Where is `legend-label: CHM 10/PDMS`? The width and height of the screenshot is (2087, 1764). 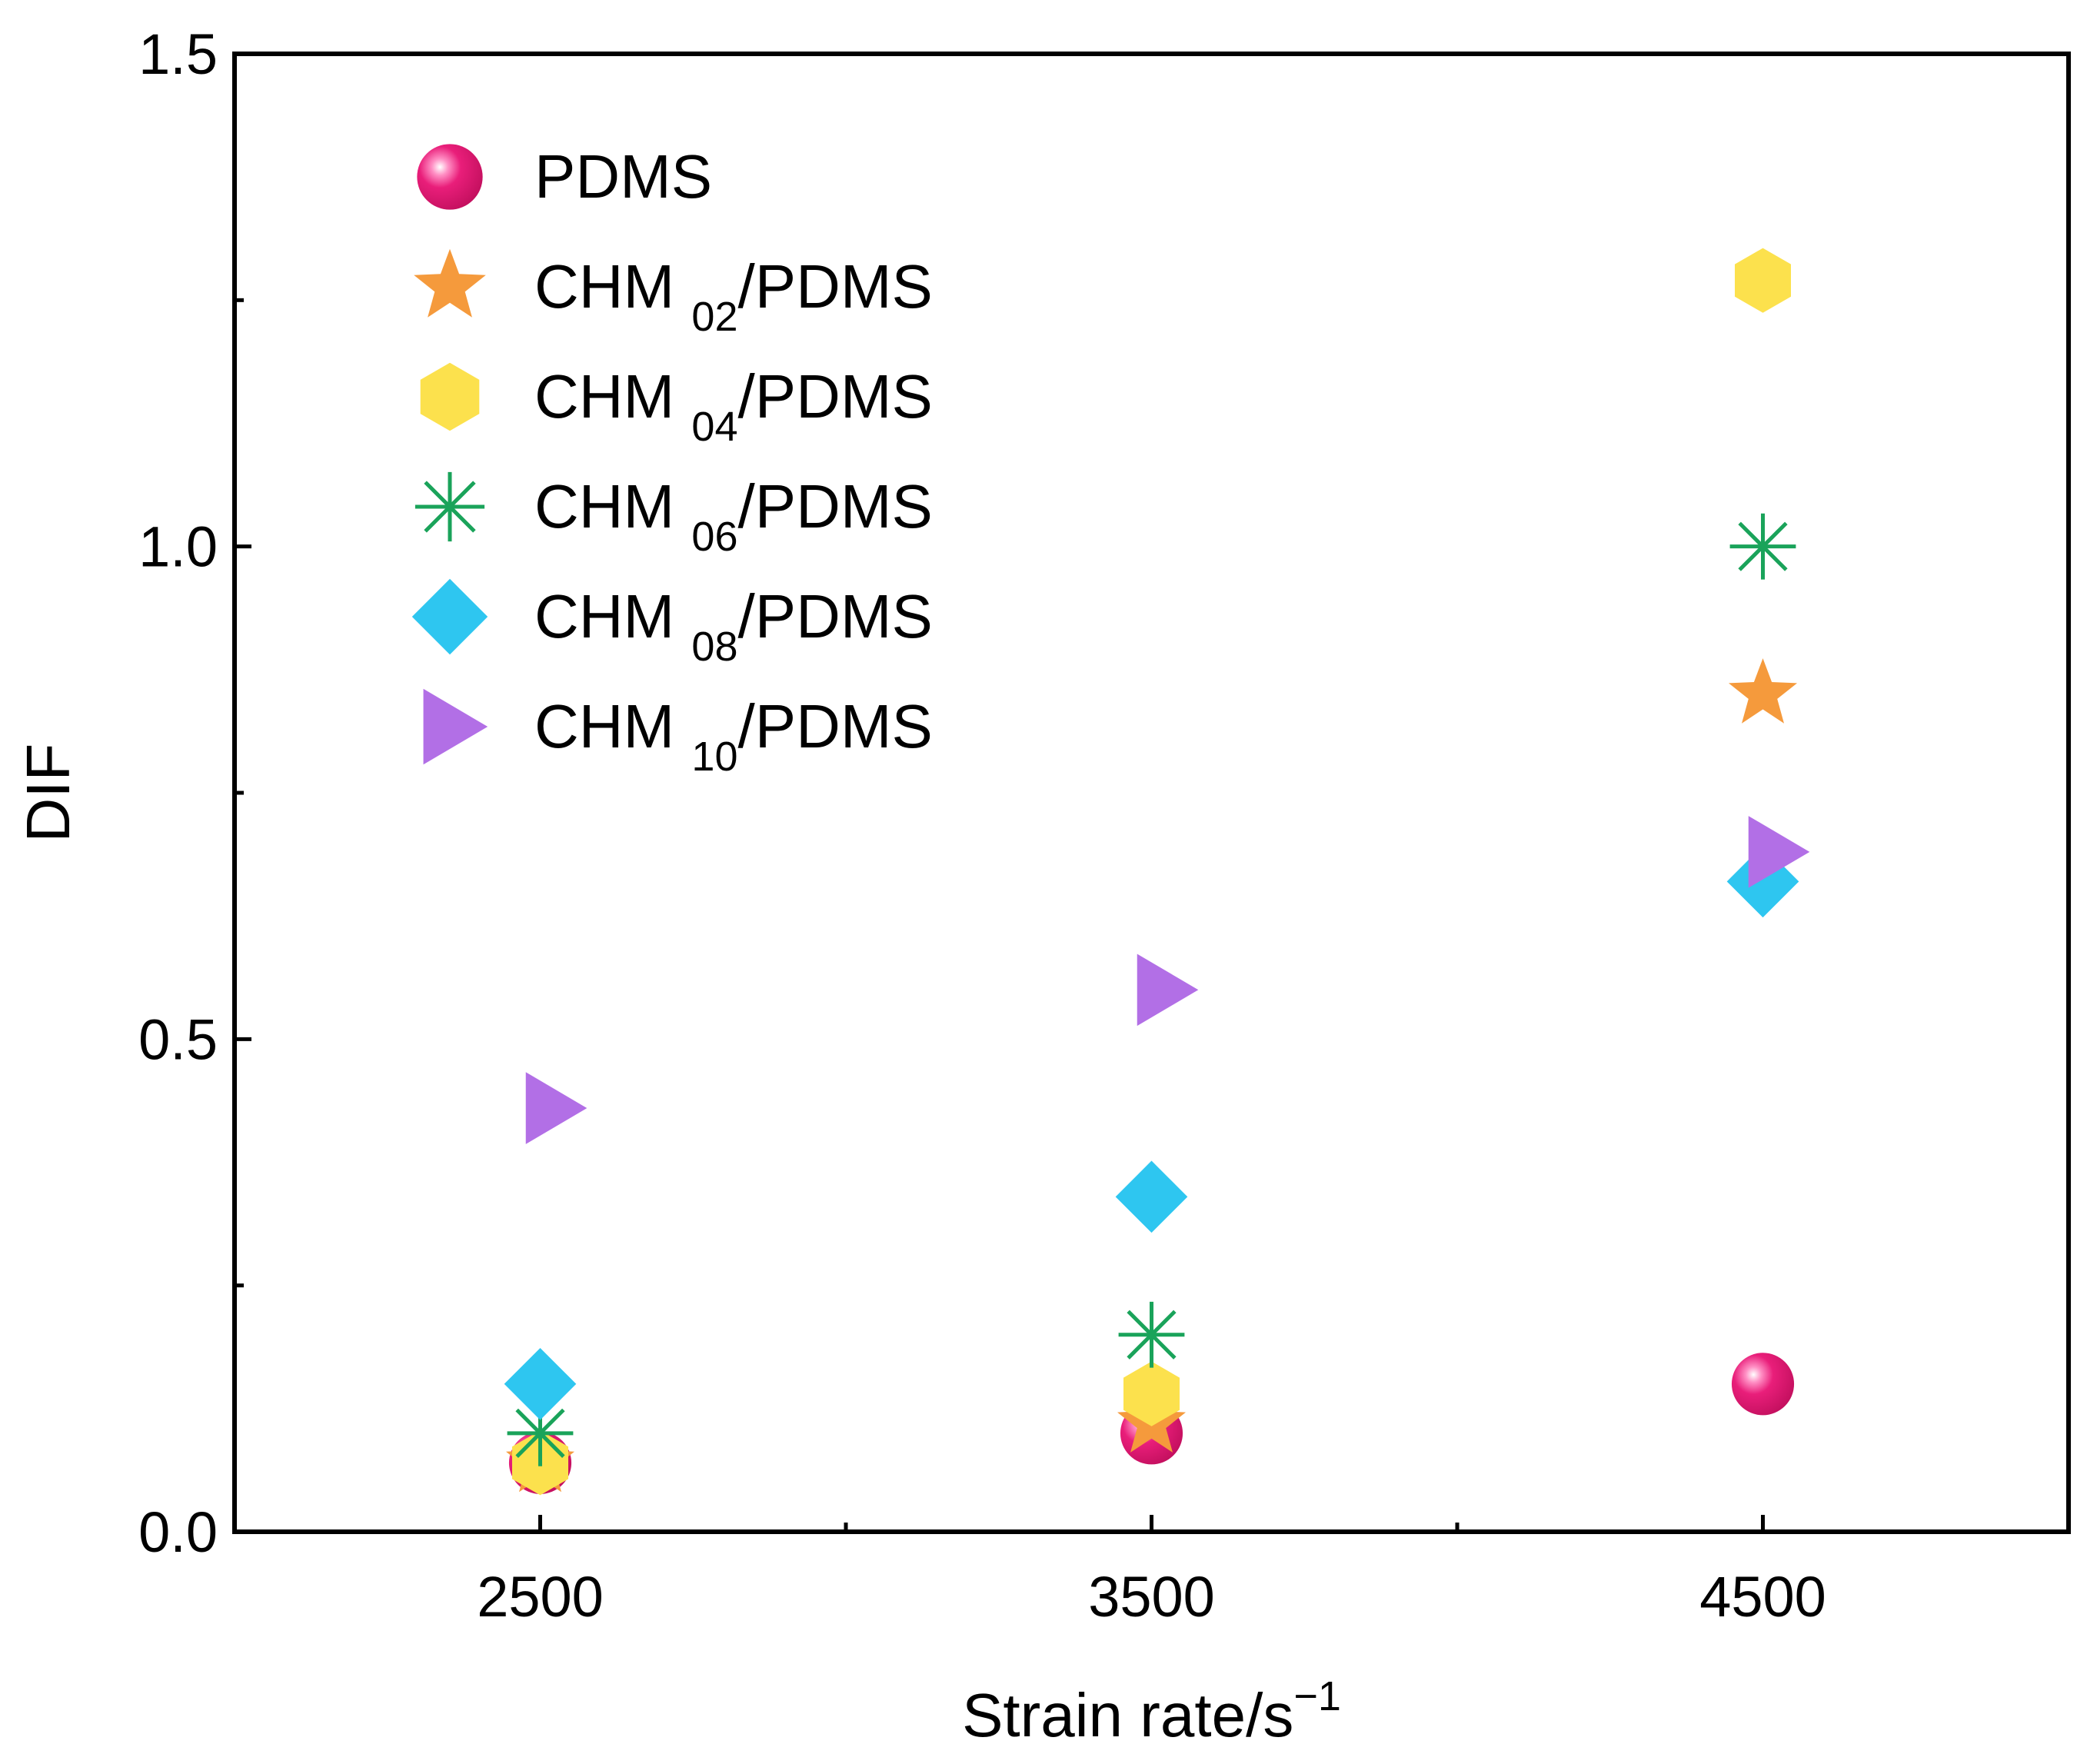
legend-label: CHM 10/PDMS is located at coordinates (733, 736).